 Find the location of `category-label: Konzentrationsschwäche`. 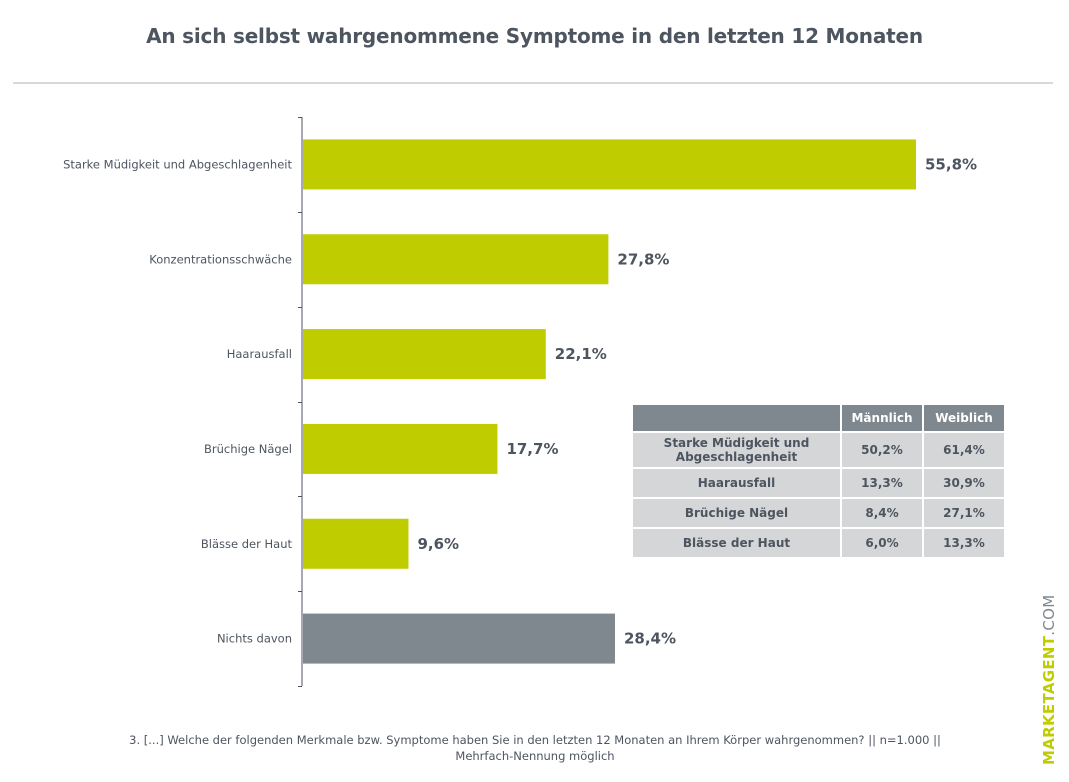

category-label: Konzentrationsschwäche is located at coordinates (220, 259).